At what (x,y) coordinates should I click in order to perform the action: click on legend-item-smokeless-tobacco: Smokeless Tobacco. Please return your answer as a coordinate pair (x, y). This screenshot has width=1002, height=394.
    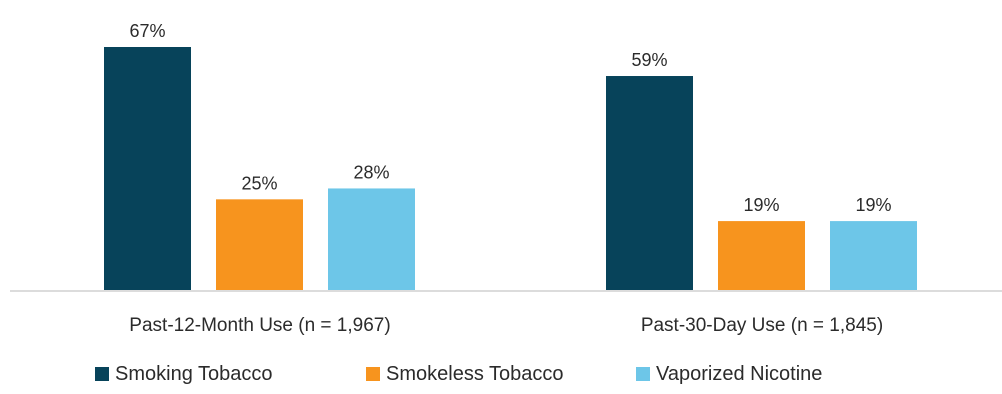
    Looking at the image, I should click on (465, 374).